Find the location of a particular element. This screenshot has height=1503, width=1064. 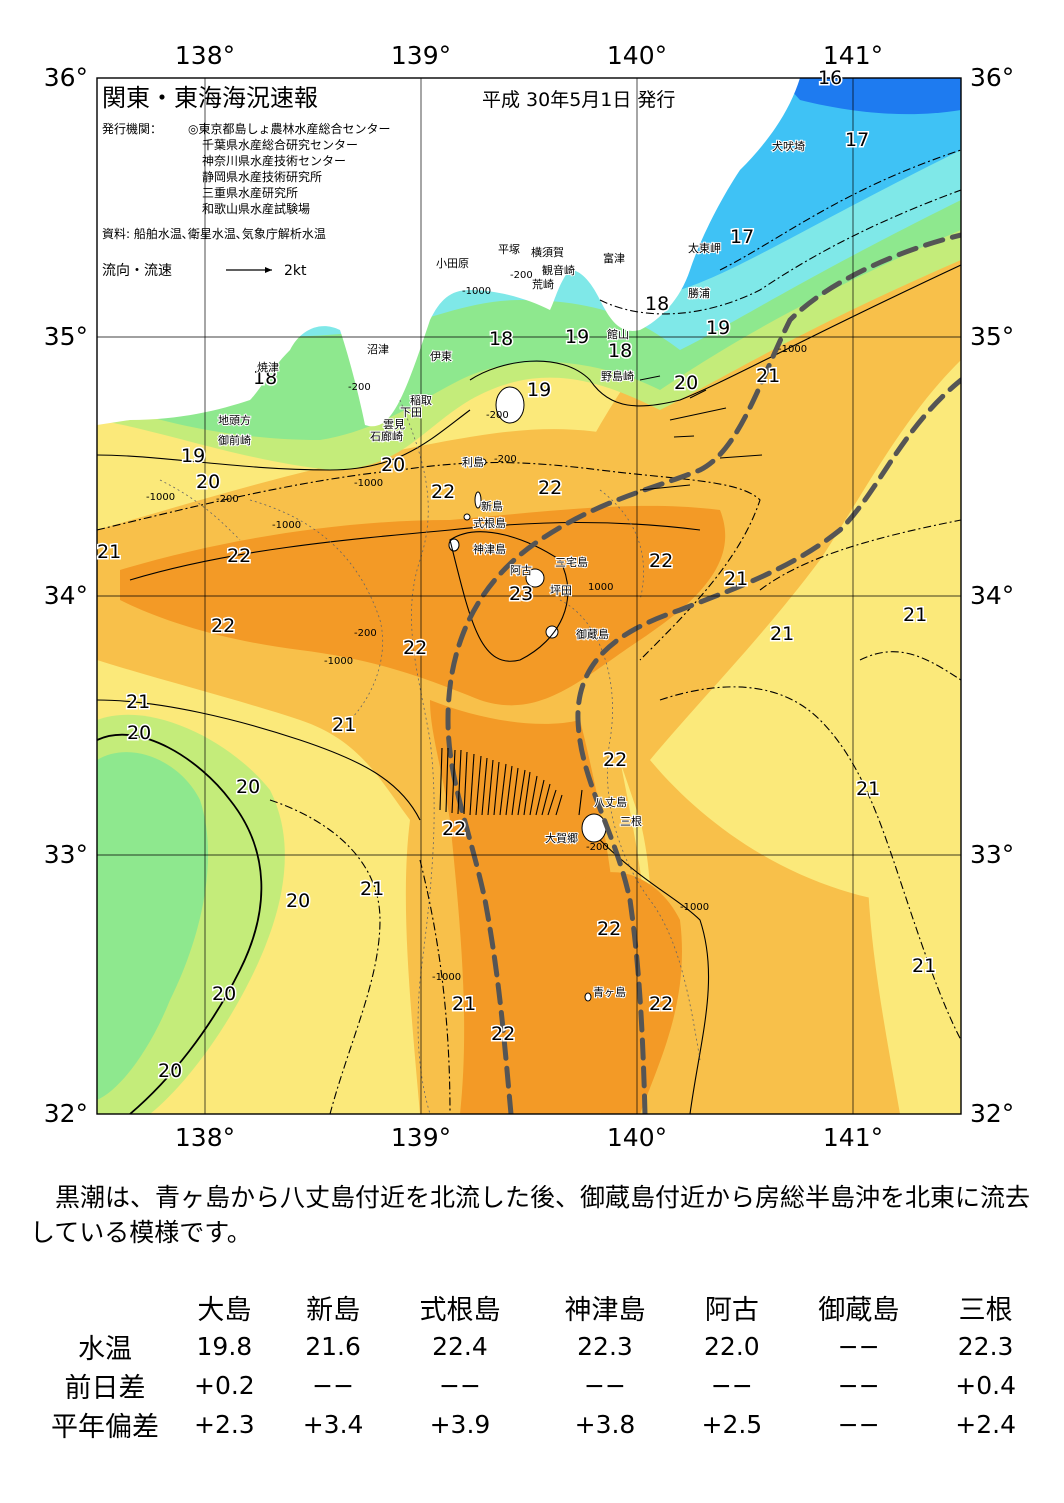

place-label: 新島 is located at coordinates (492, 506).